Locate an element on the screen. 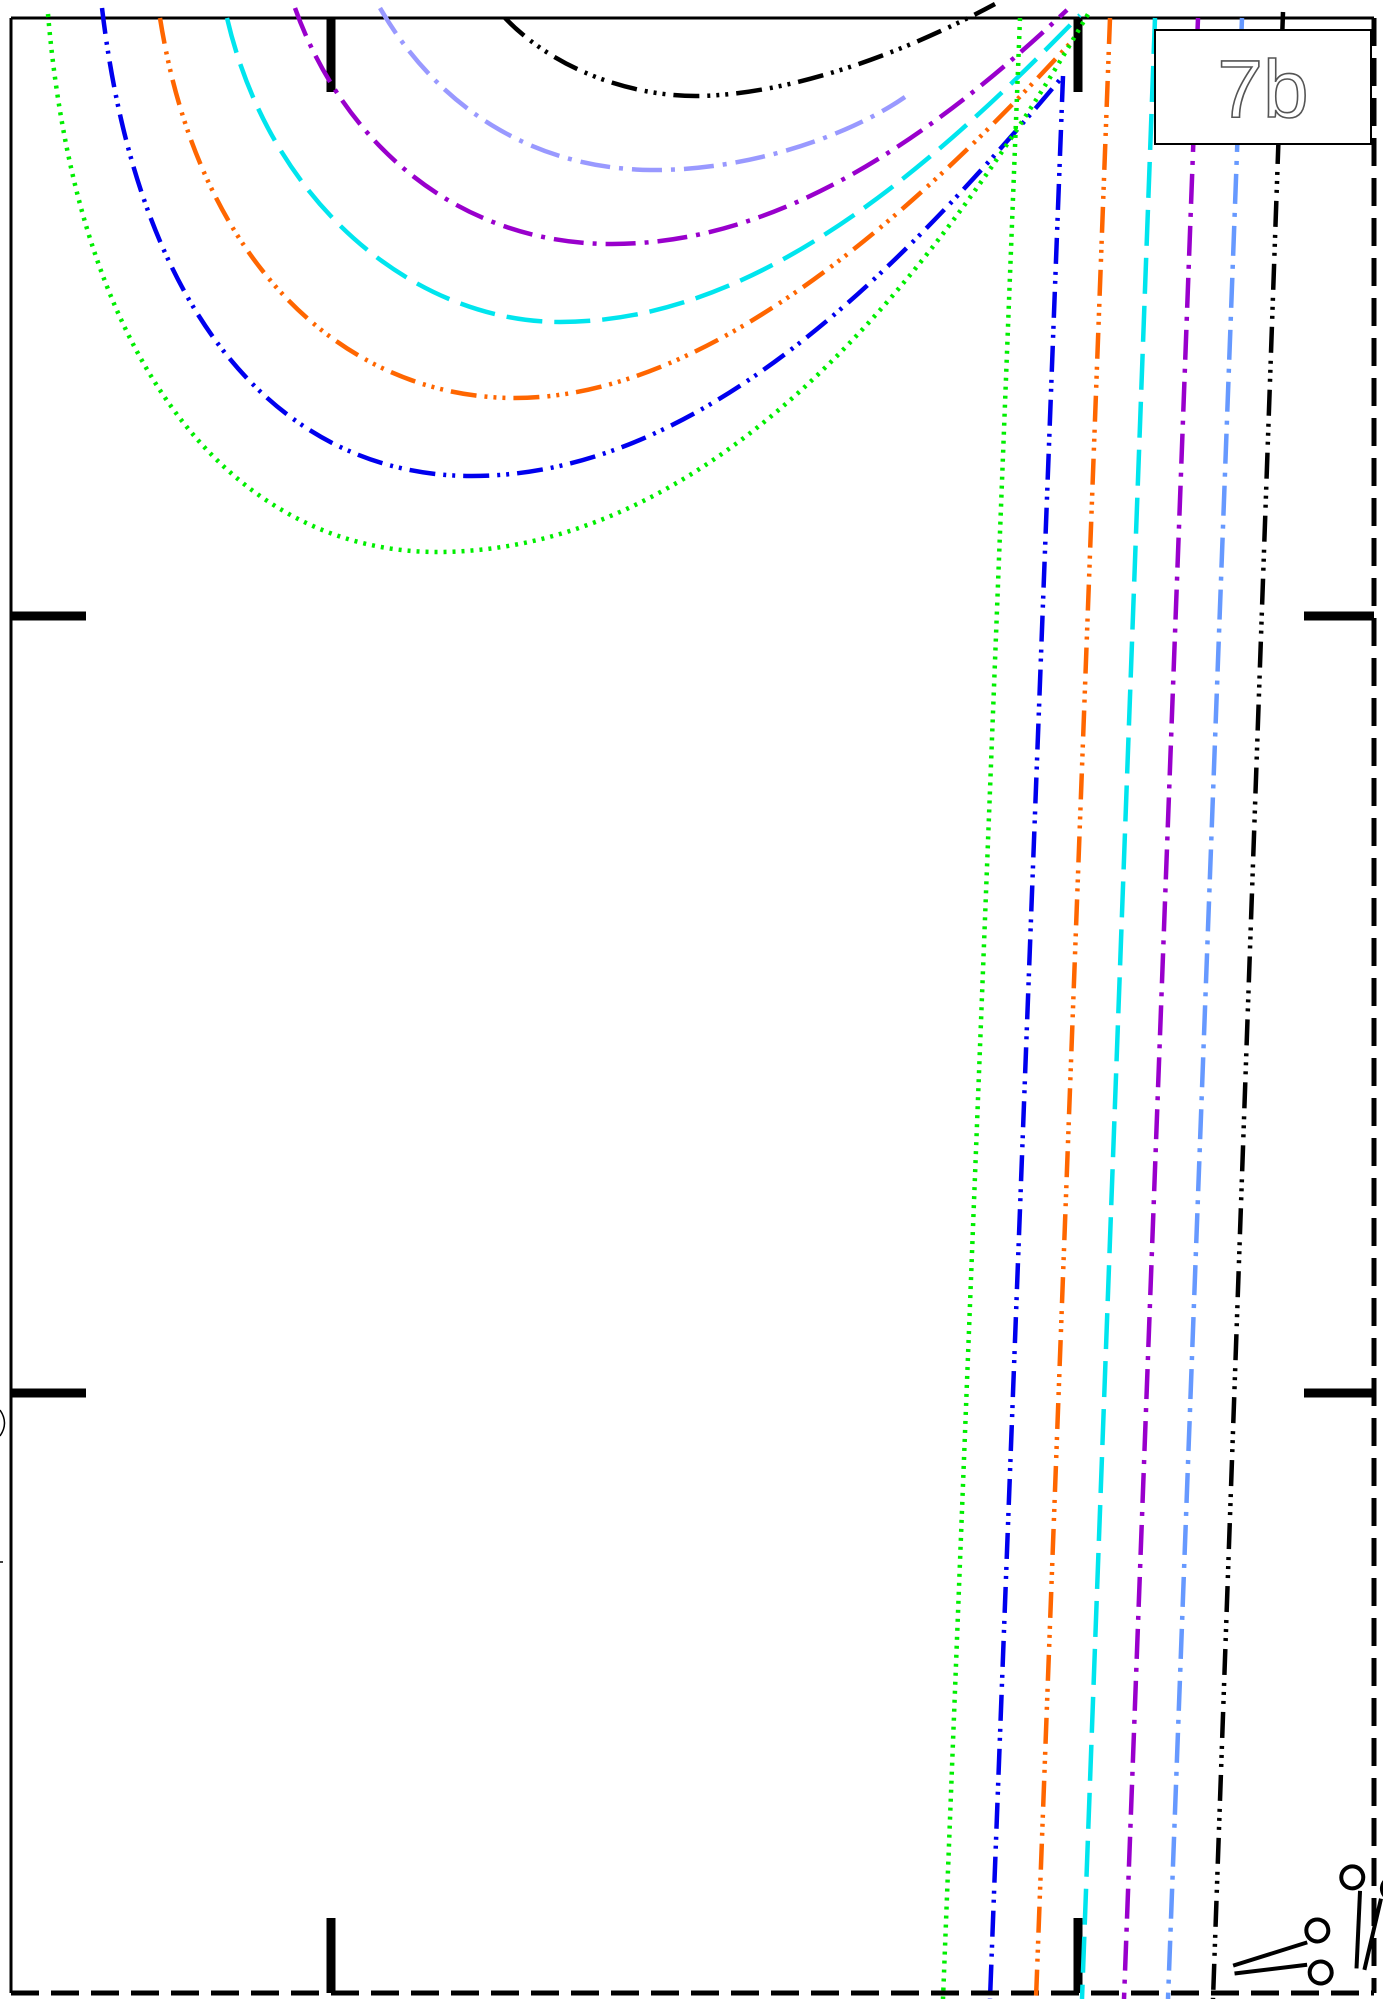  side-seam-blue is located at coordinates (1026, 1037).